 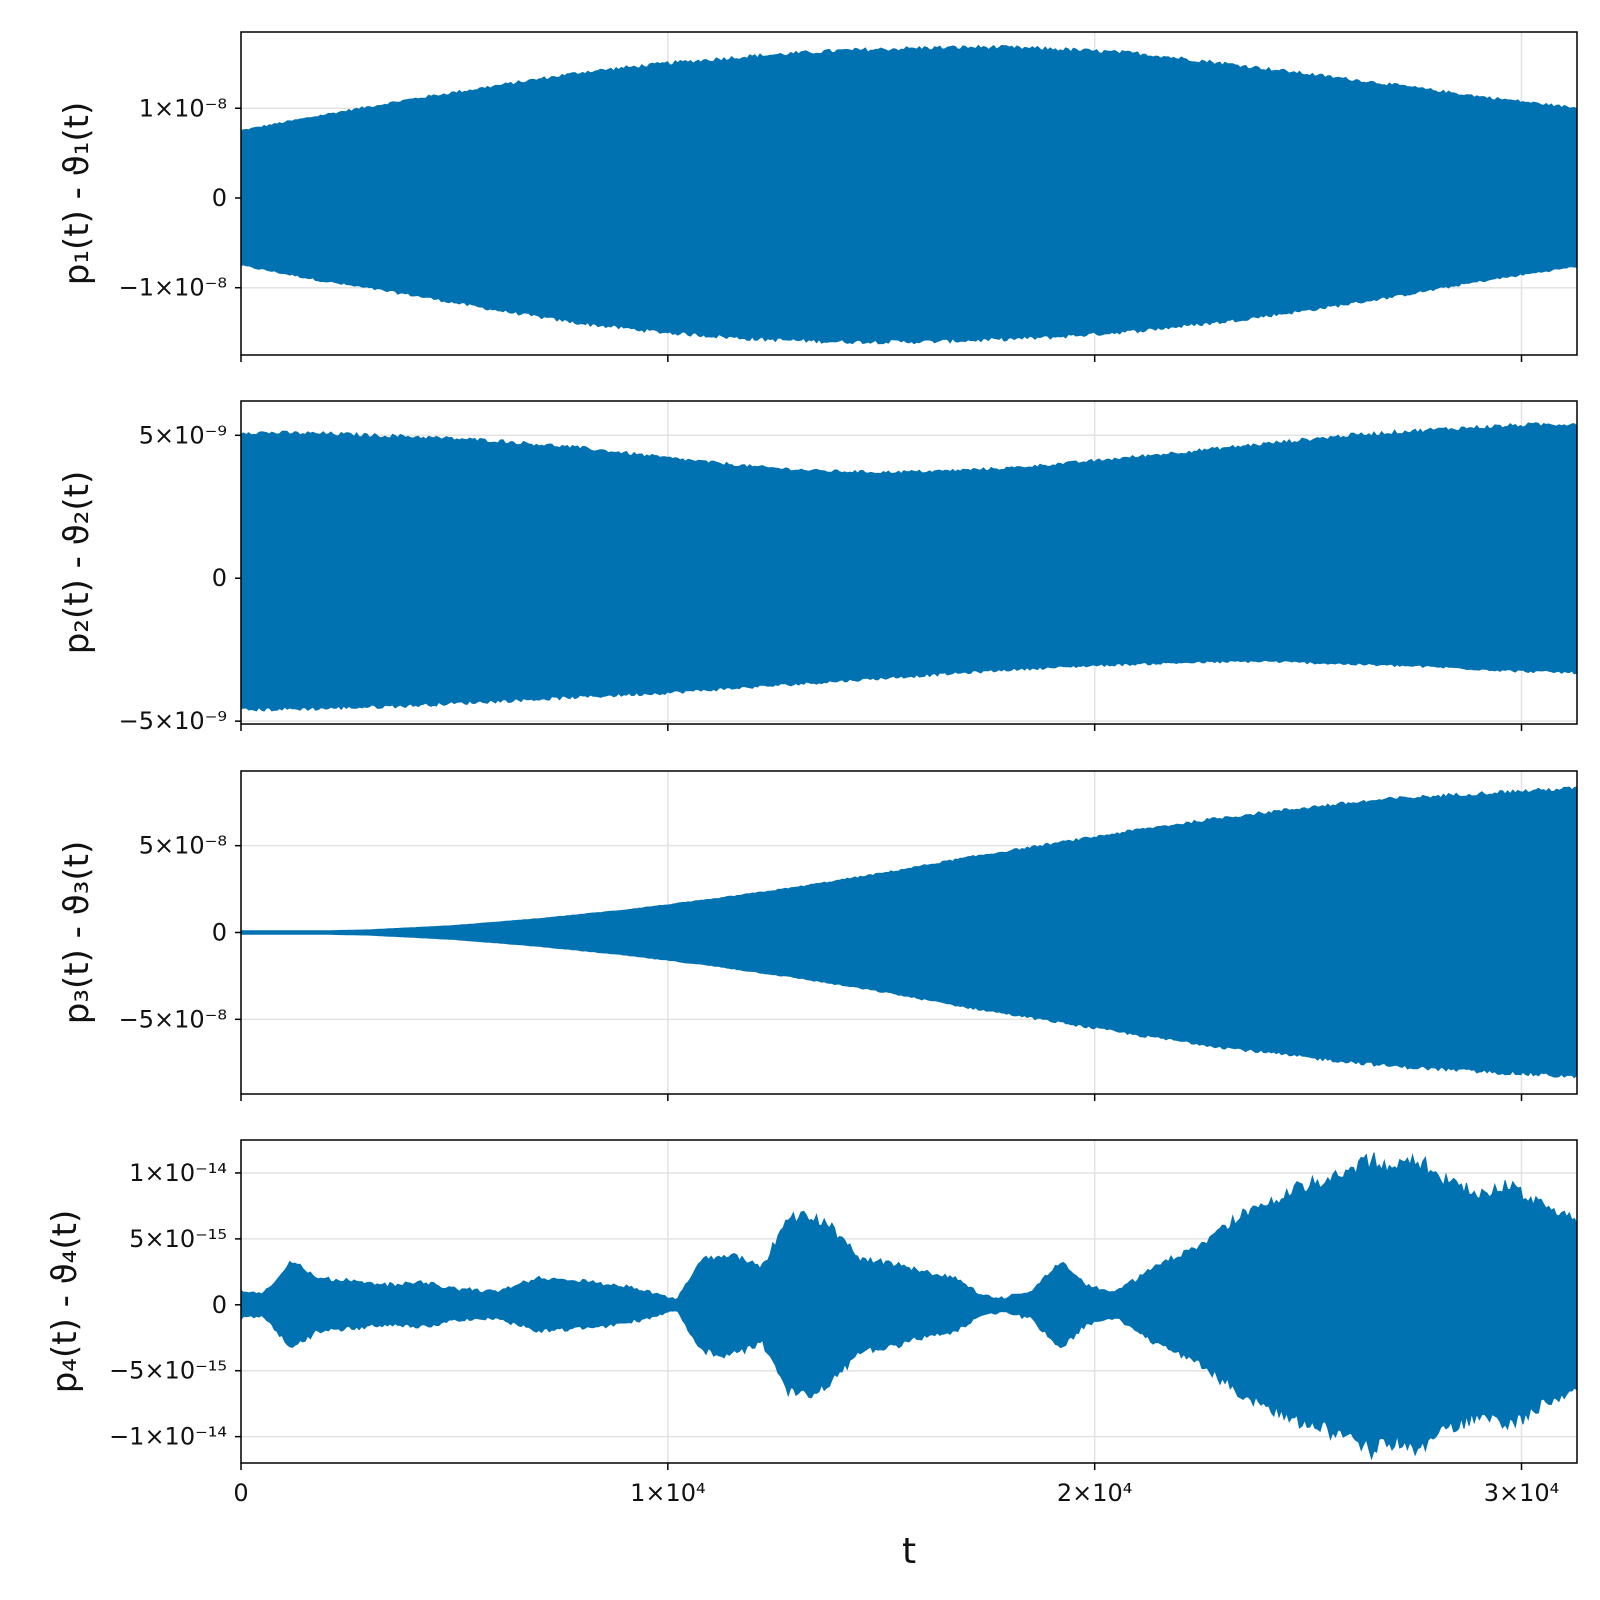 What do you see at coordinates (77, 563) in the screenshot?
I see `y-axis-label: p₂(t) - ϑ₂(t)` at bounding box center [77, 563].